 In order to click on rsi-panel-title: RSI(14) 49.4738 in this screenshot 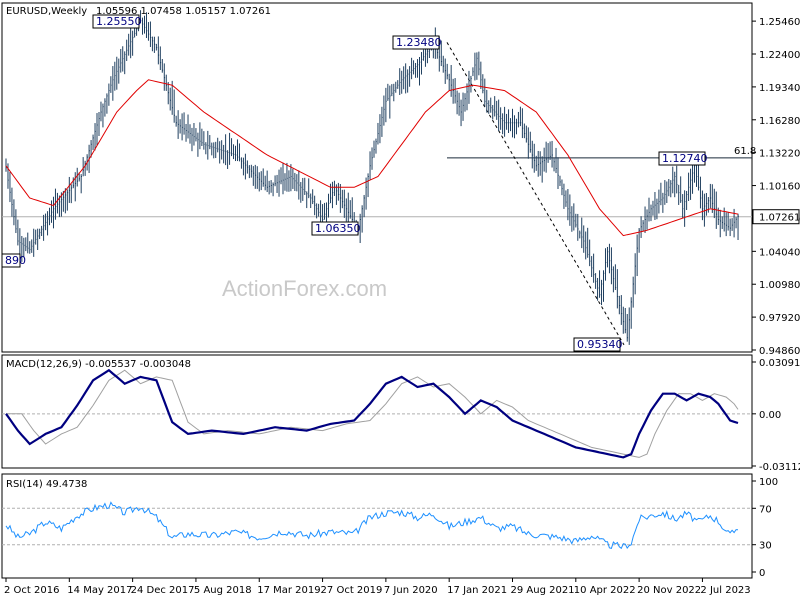, I will do `click(46, 484)`.